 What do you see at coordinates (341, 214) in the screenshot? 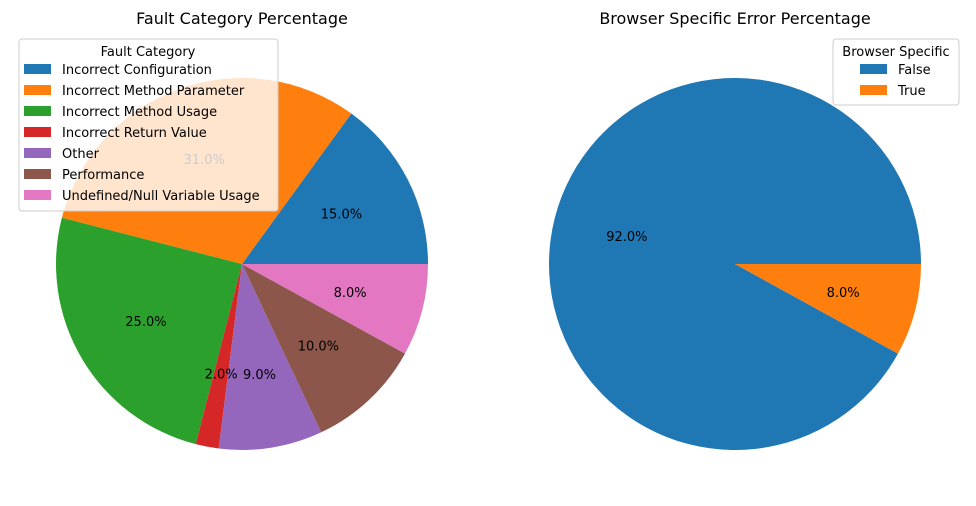
I see `pct-label-incorrect-configuration: 15.0%` at bounding box center [341, 214].